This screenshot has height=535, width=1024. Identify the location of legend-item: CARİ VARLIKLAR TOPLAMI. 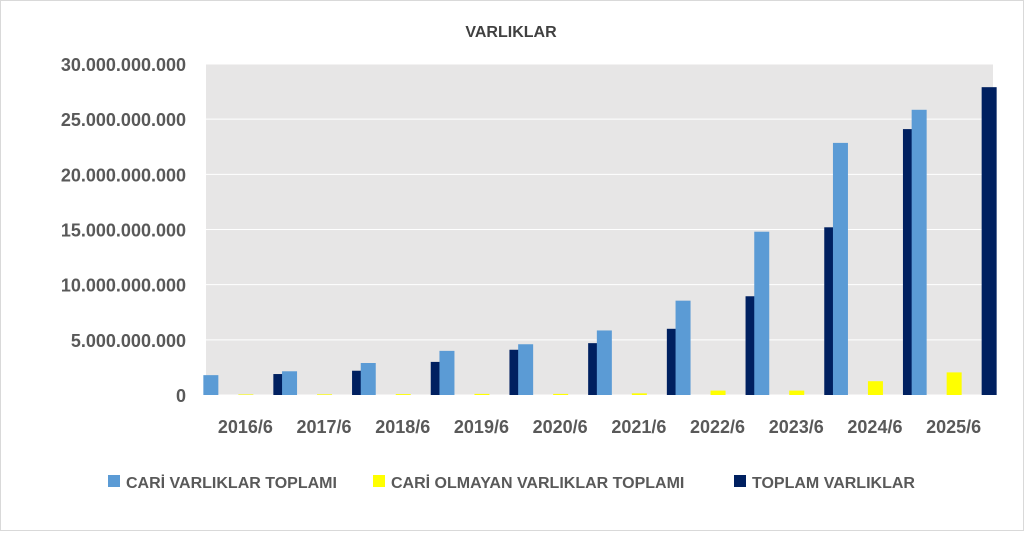
(222, 483).